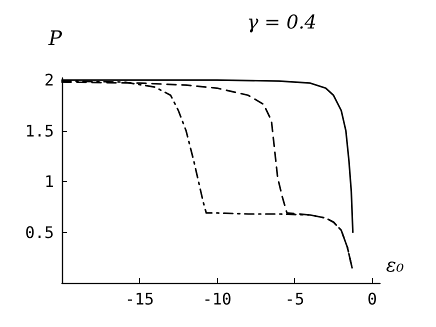 The width and height of the screenshot is (436, 327). I want to click on x-tick-label: 0, so click(372, 299).